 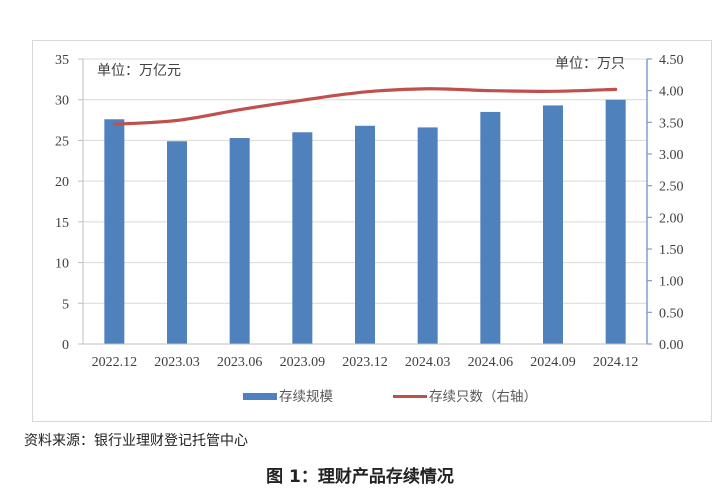 What do you see at coordinates (671, 60) in the screenshot?
I see `right-tick-label: 4.50` at bounding box center [671, 60].